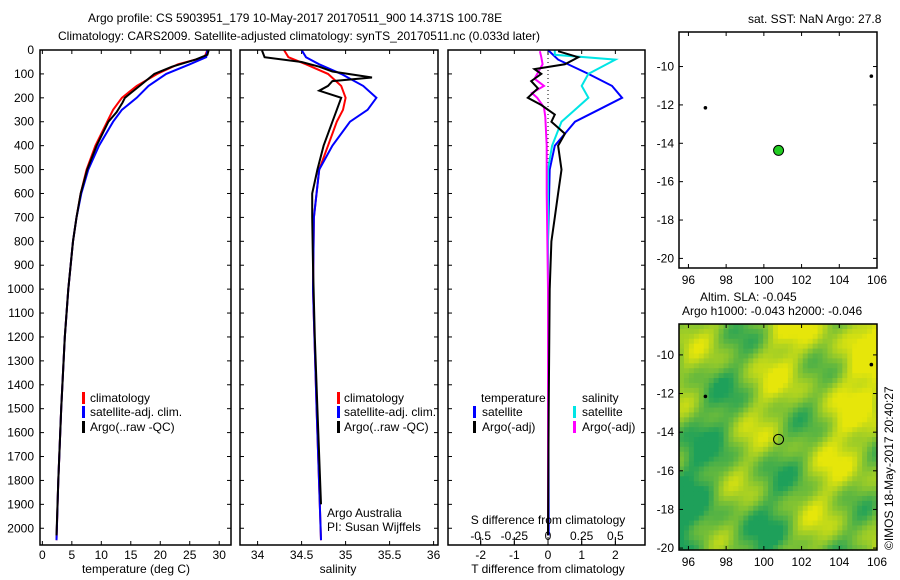 This screenshot has height=580, width=900. What do you see at coordinates (839, 280) in the screenshot?
I see `x-tick-label: 104` at bounding box center [839, 280].